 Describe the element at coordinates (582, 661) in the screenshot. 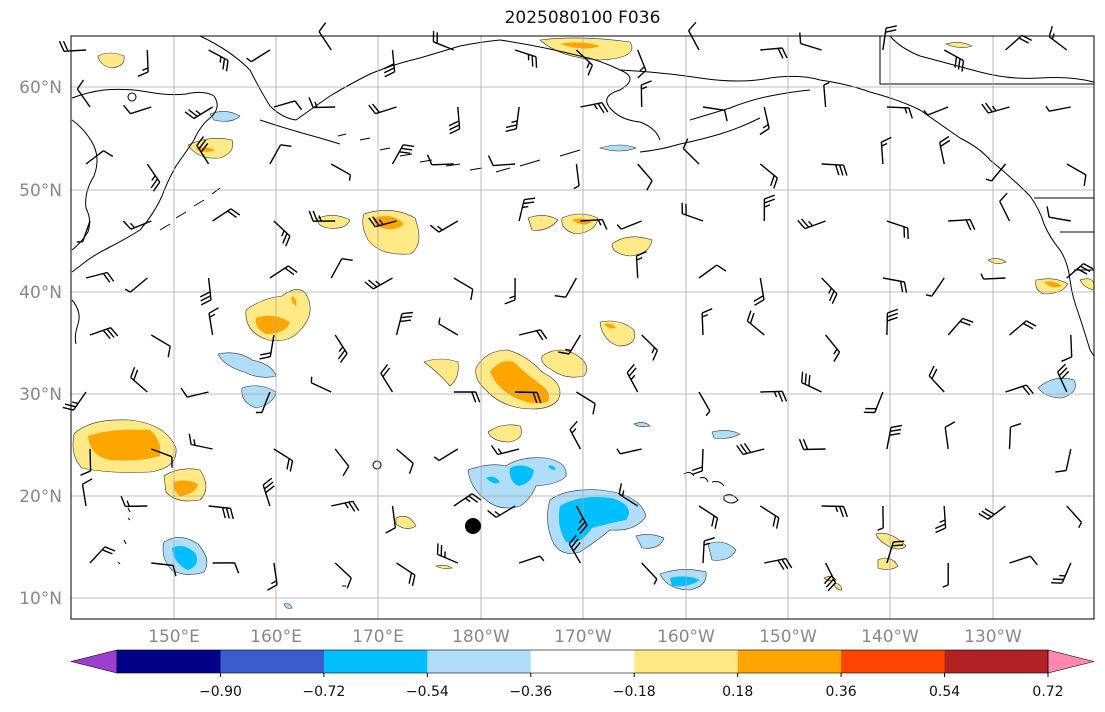

I see `colorbar-frame` at that location.